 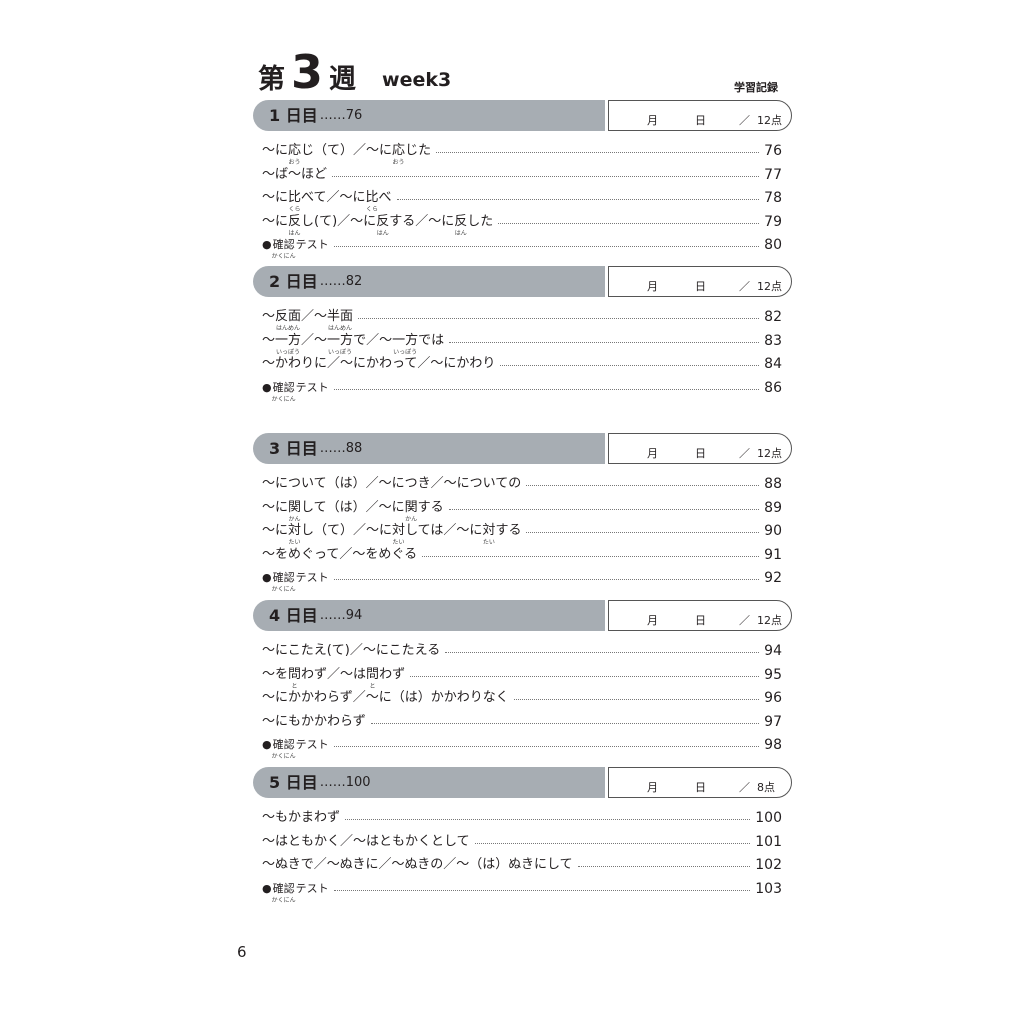 What do you see at coordinates (307, 72) in the screenshot?
I see `title-week-number: 3` at bounding box center [307, 72].